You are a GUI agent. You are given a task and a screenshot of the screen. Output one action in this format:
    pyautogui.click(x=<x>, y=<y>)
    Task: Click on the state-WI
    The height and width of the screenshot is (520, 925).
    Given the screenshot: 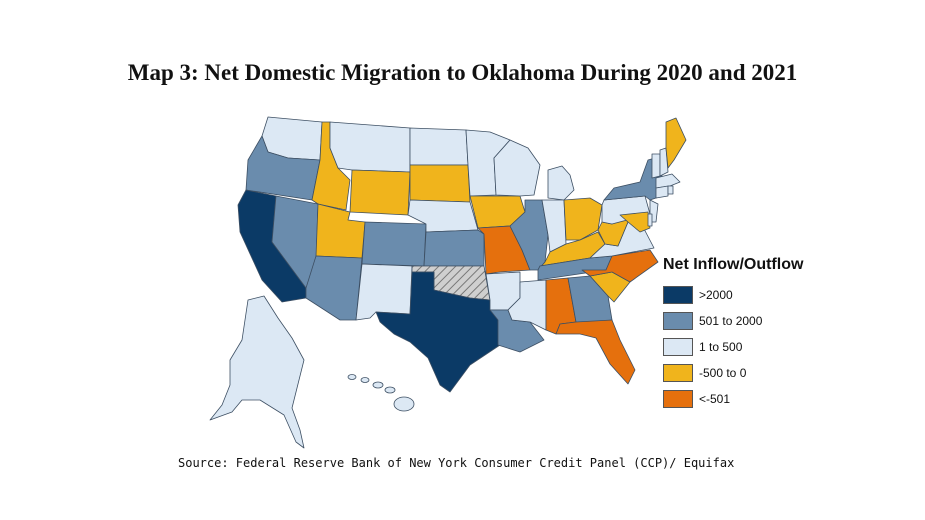 What is the action you would take?
    pyautogui.click(x=517, y=168)
    